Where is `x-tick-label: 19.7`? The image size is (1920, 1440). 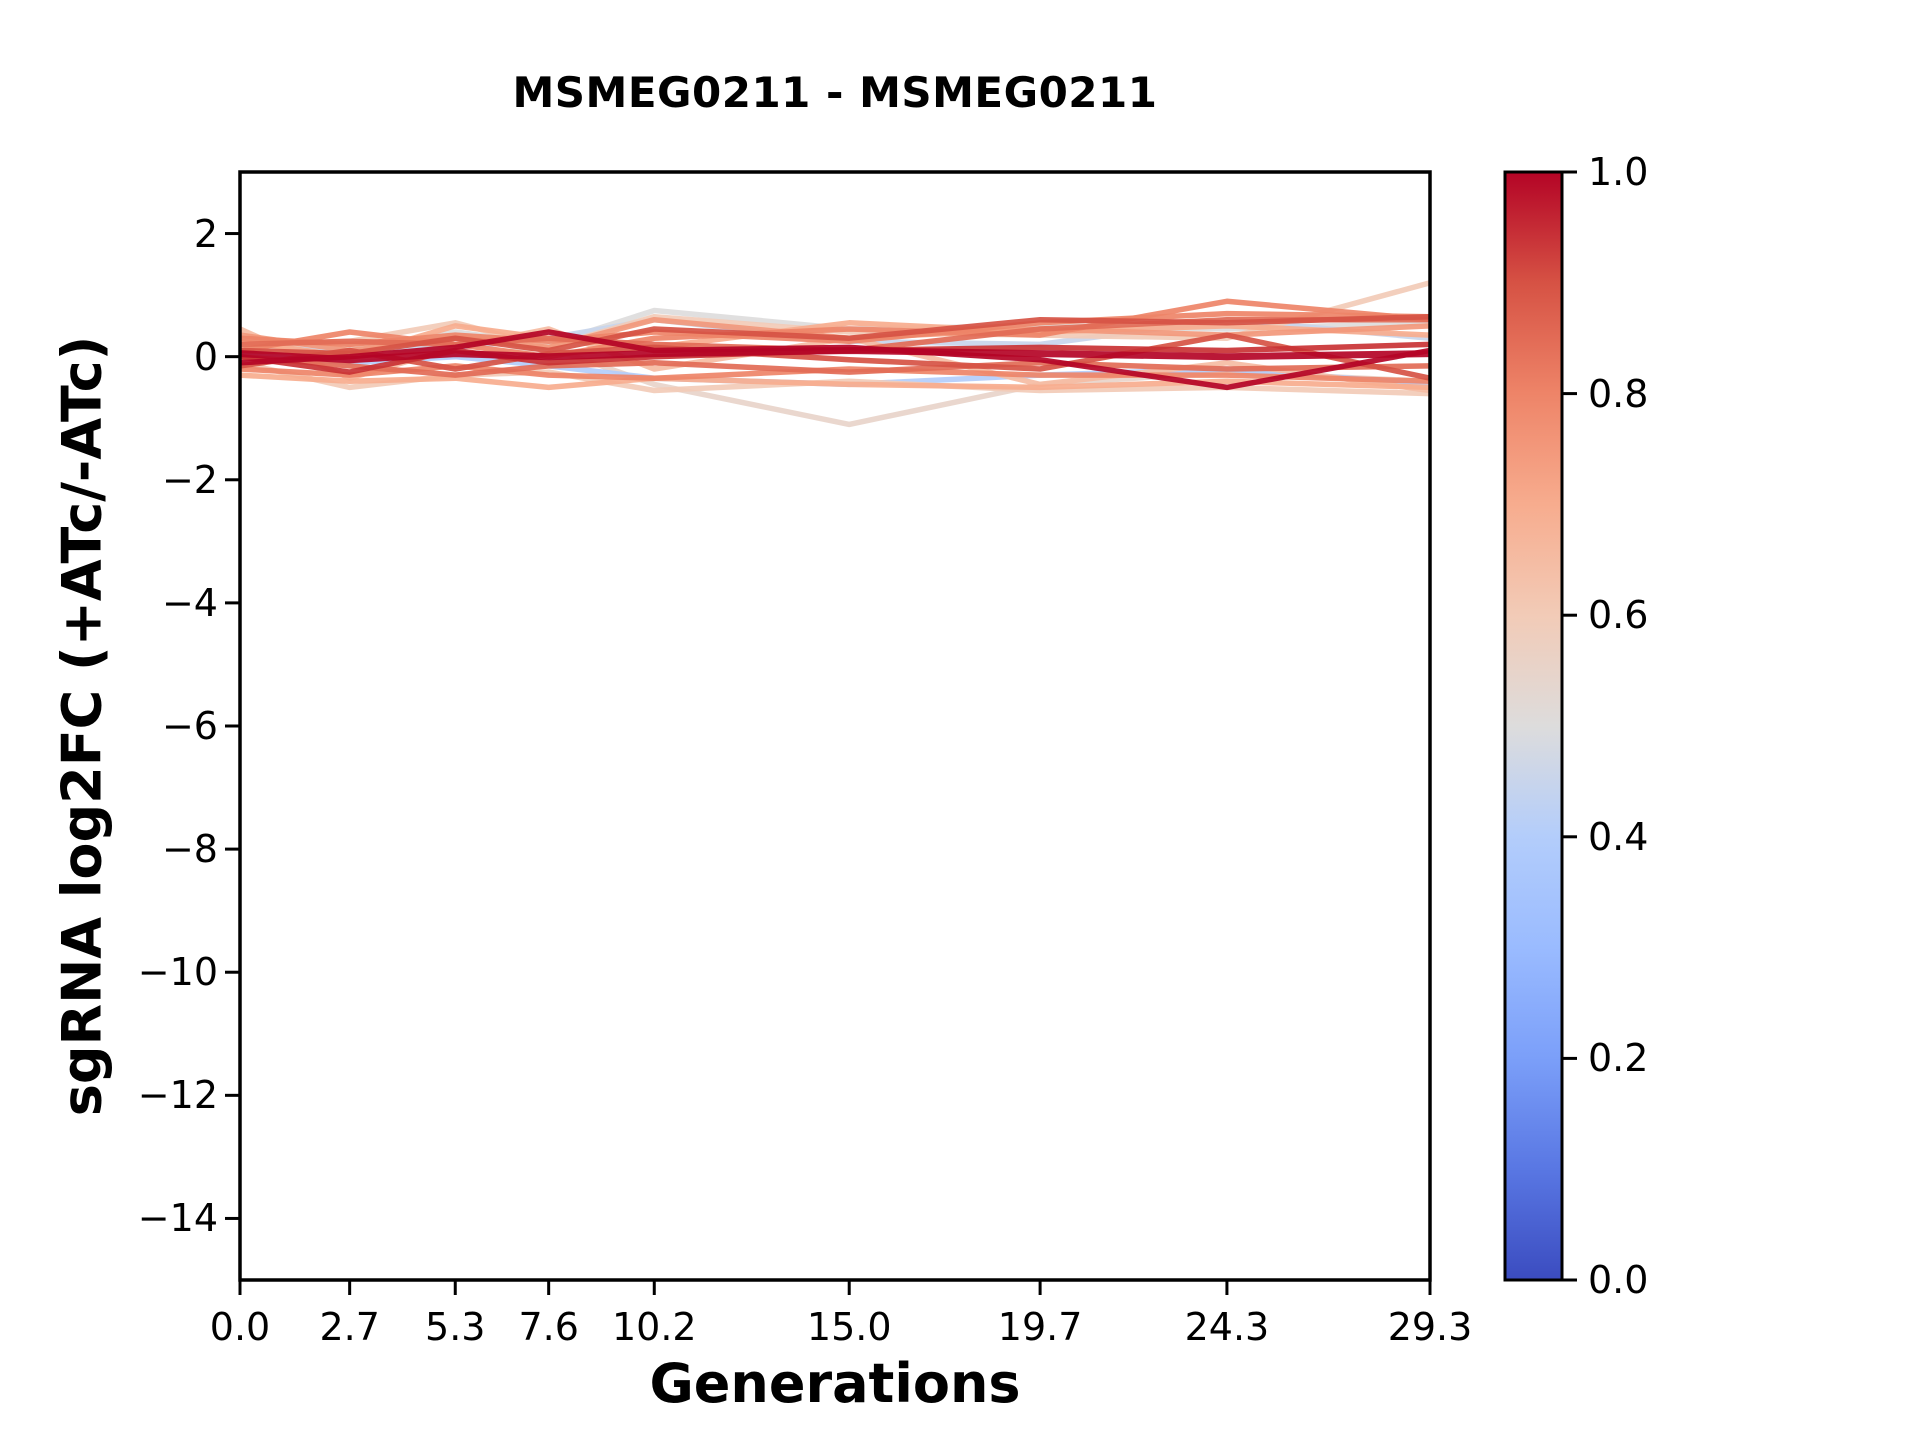 x-tick-label: 19.7 is located at coordinates (1040, 1327).